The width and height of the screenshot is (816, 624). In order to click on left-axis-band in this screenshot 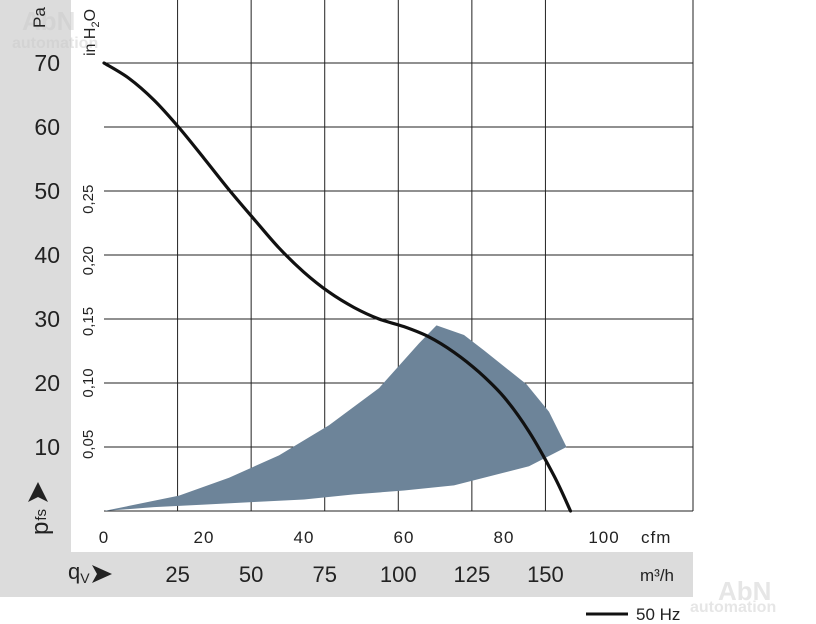, I will do `click(35, 276)`.